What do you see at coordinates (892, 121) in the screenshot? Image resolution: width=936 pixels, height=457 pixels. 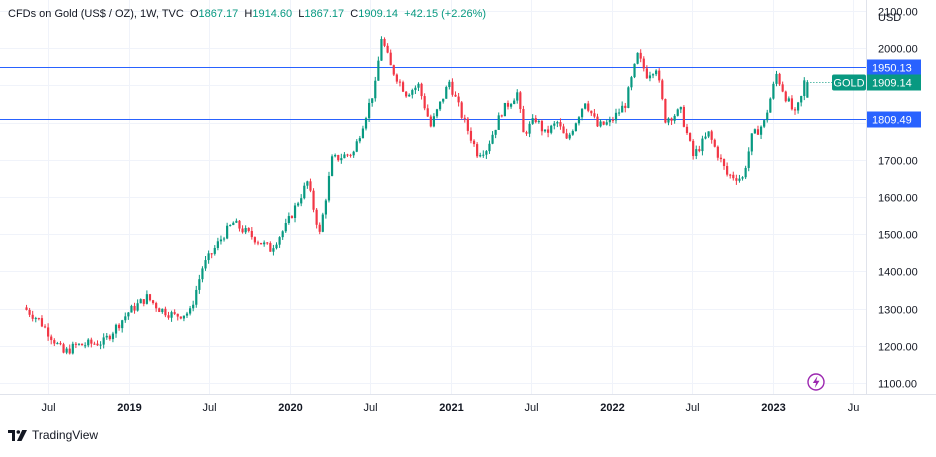 I see `hline-price-label: 1809.49` at bounding box center [892, 121].